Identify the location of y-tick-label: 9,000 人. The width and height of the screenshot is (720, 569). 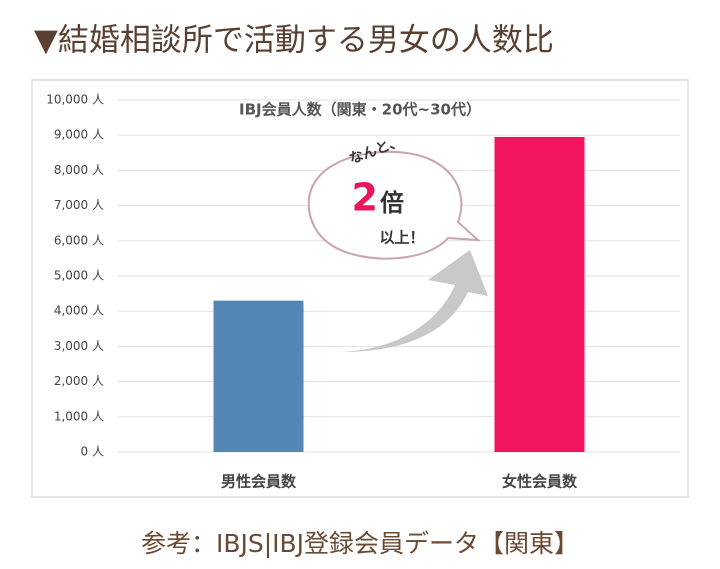
(79, 135).